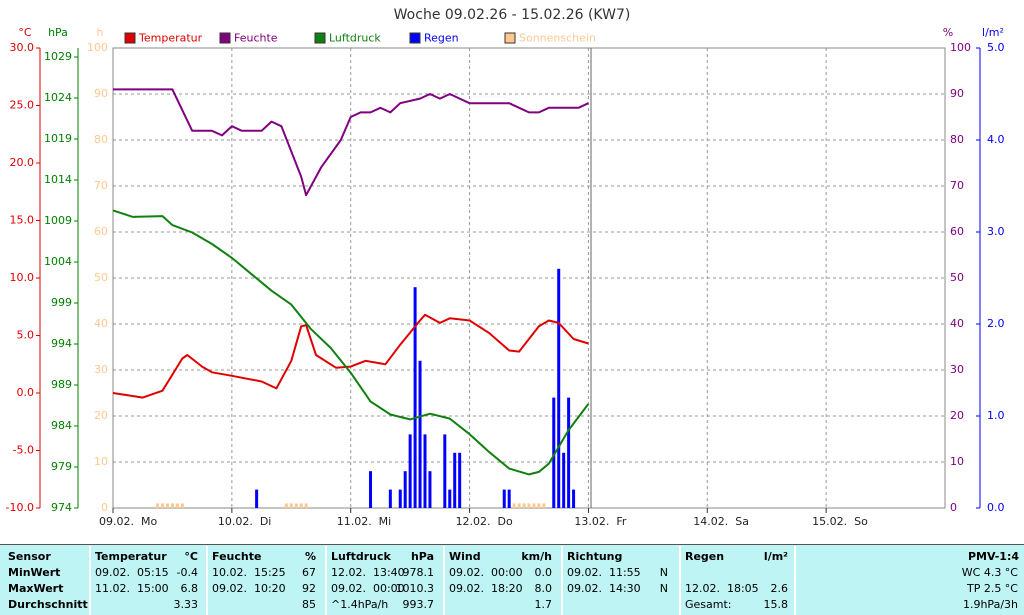 This screenshot has width=1024, height=615. I want to click on section-title: Wind, so click(465, 556).